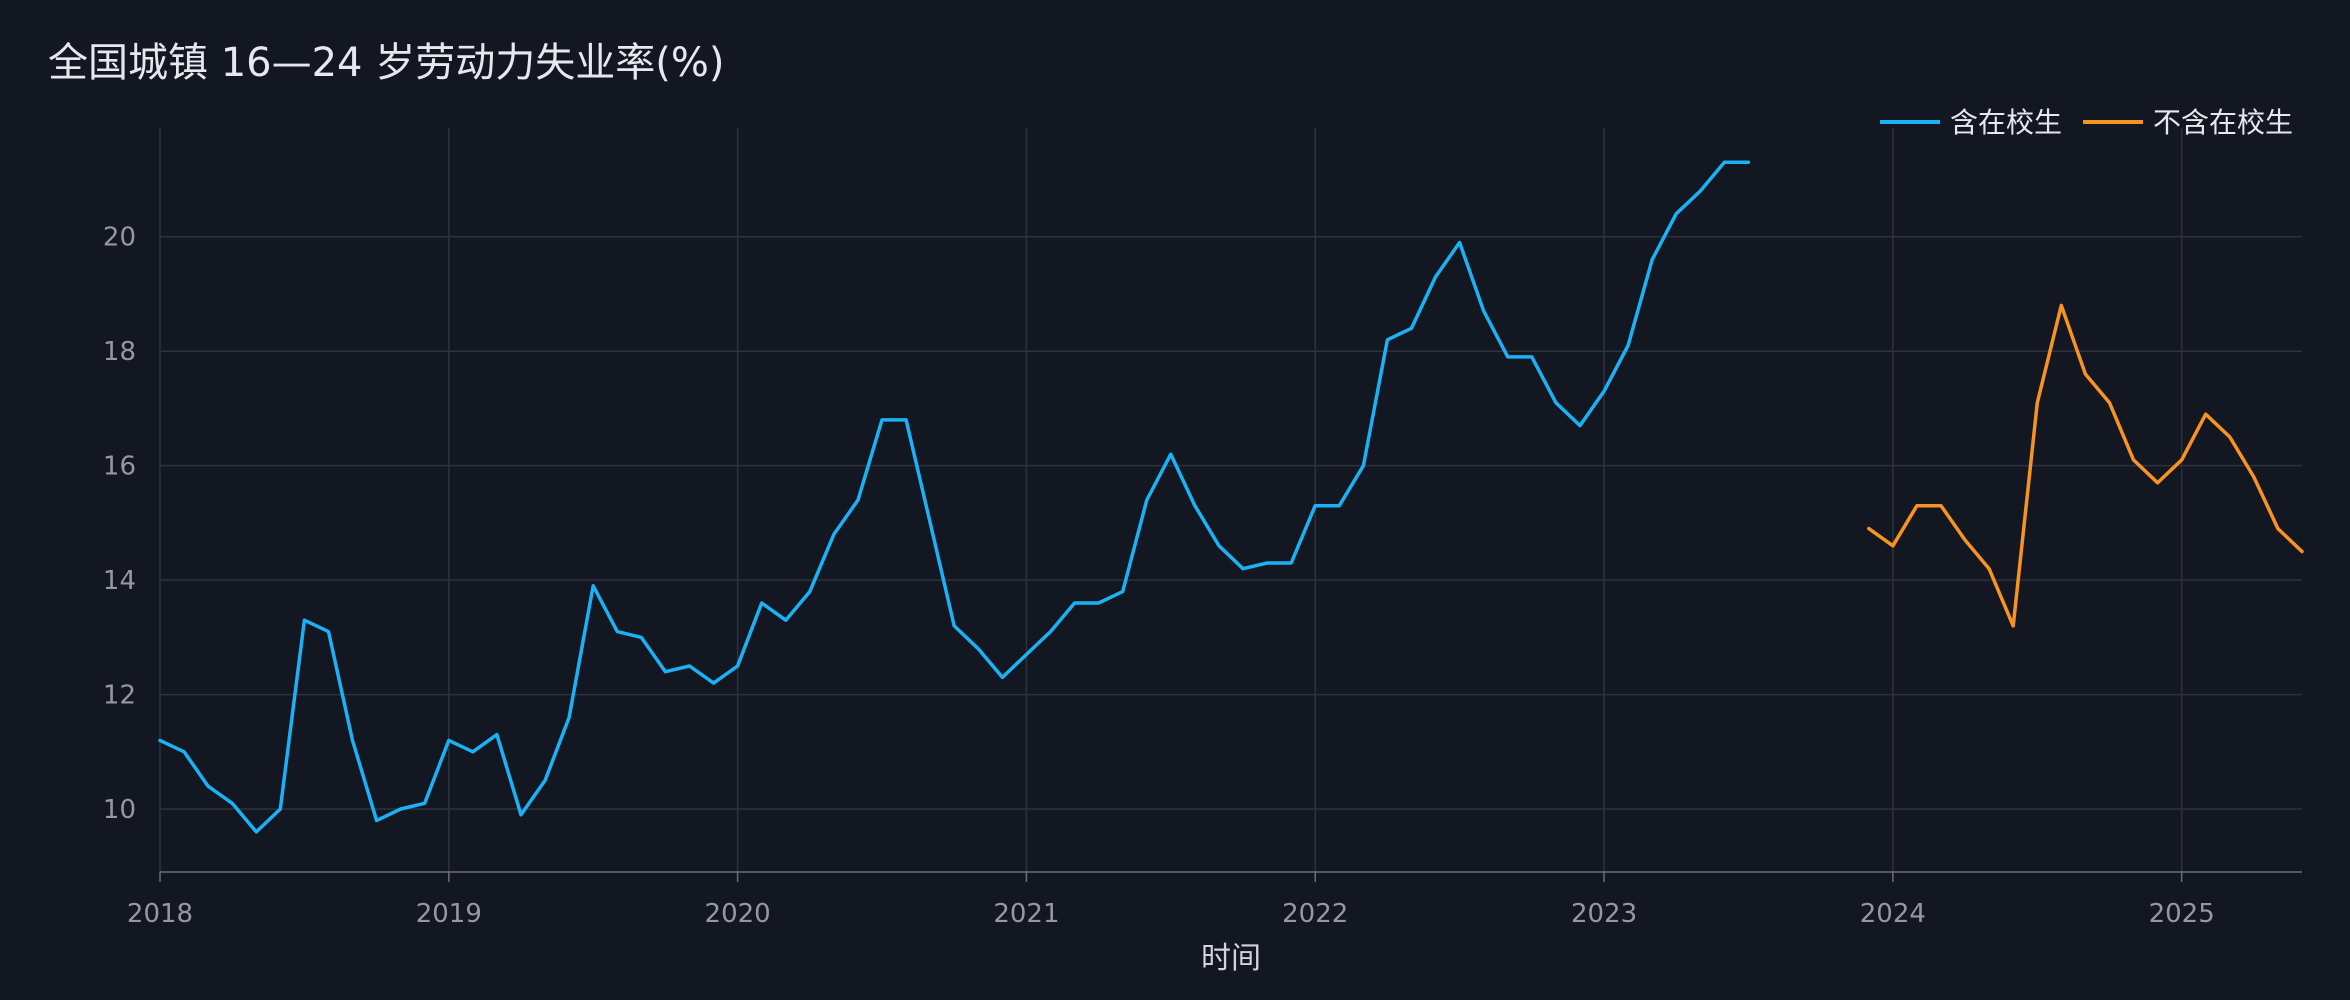 The height and width of the screenshot is (1000, 2350). I want to click on x-tick-label: 2024, so click(1893, 914).